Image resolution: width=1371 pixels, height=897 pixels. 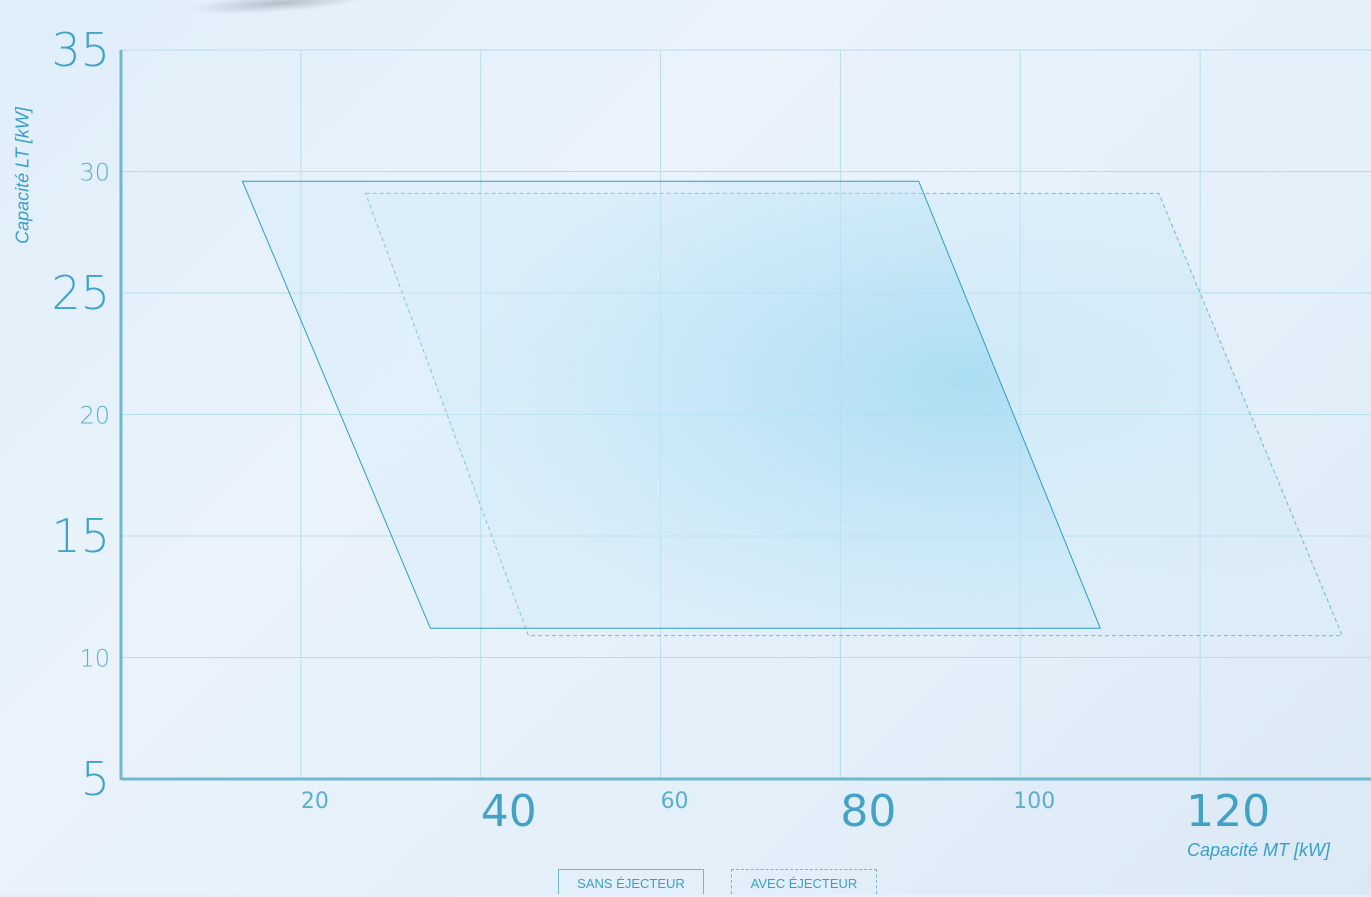 What do you see at coordinates (315, 801) in the screenshot?
I see `x-tick-label-20: 20` at bounding box center [315, 801].